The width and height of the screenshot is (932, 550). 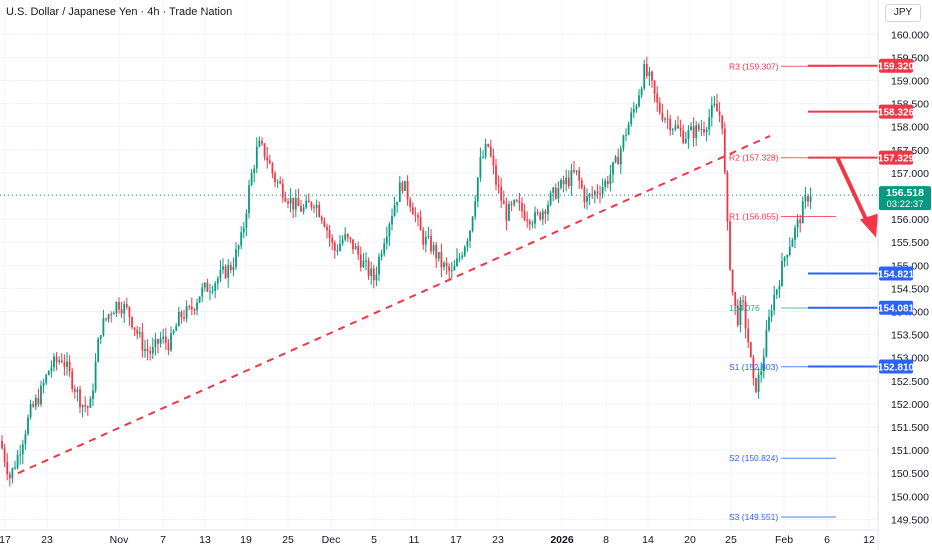 I want to click on x-tick-label: 23, so click(x=47, y=540).